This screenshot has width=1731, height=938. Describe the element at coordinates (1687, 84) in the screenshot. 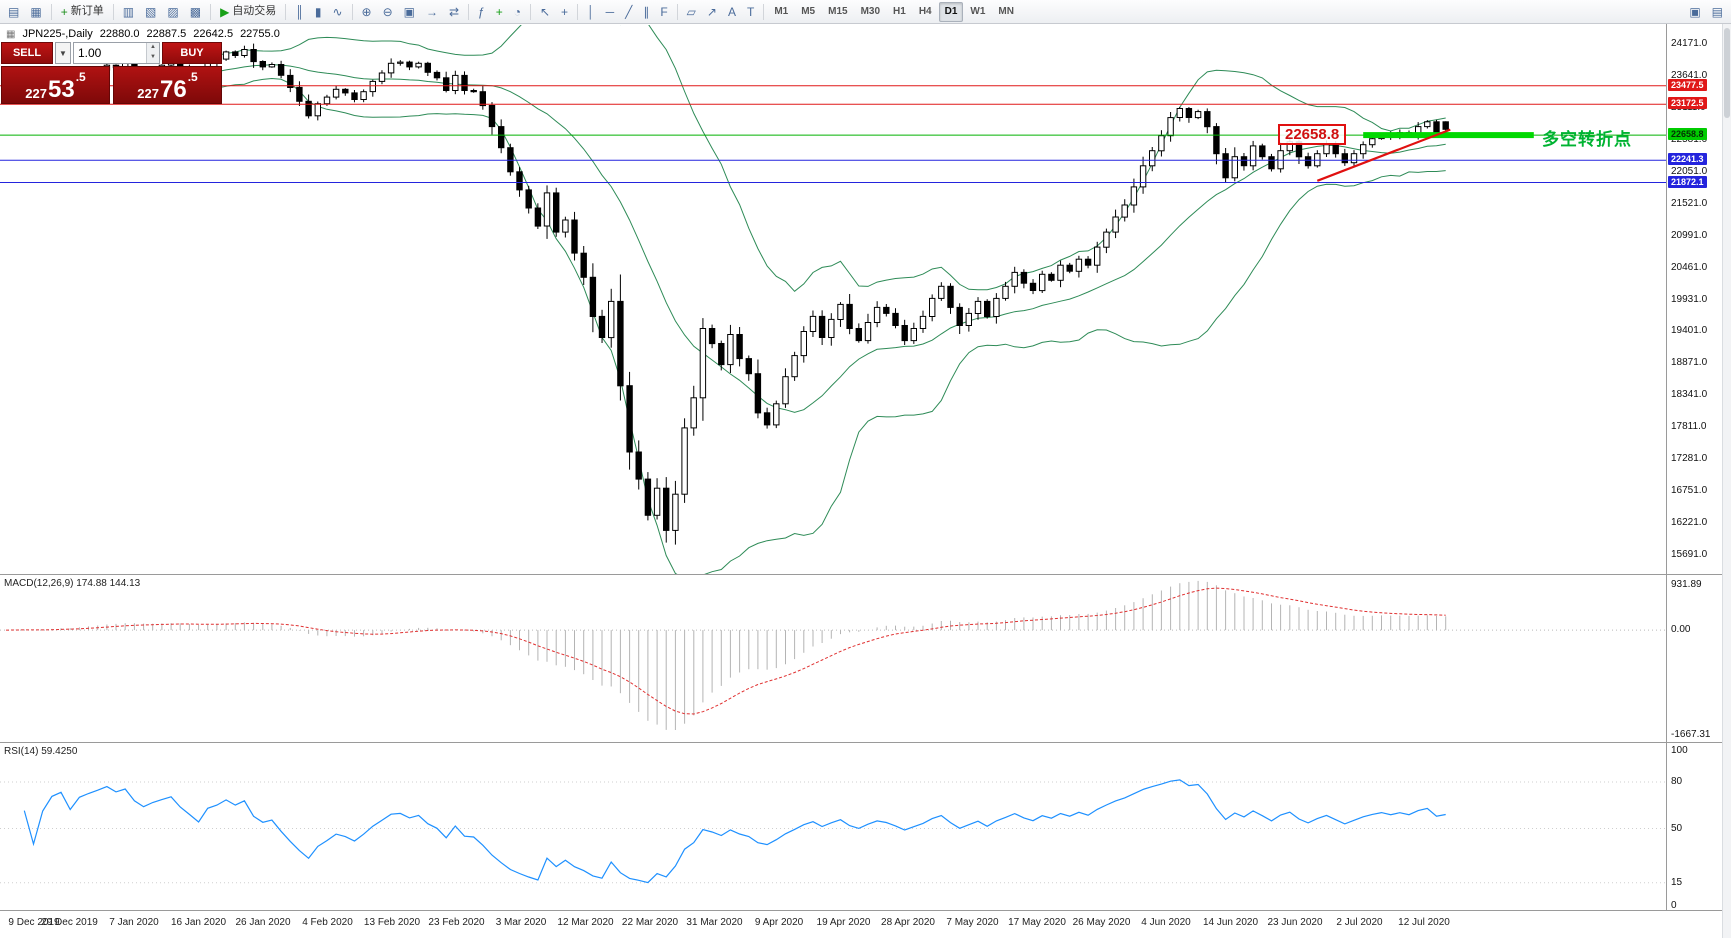

I see `price-line-marker: 23477.5` at that location.